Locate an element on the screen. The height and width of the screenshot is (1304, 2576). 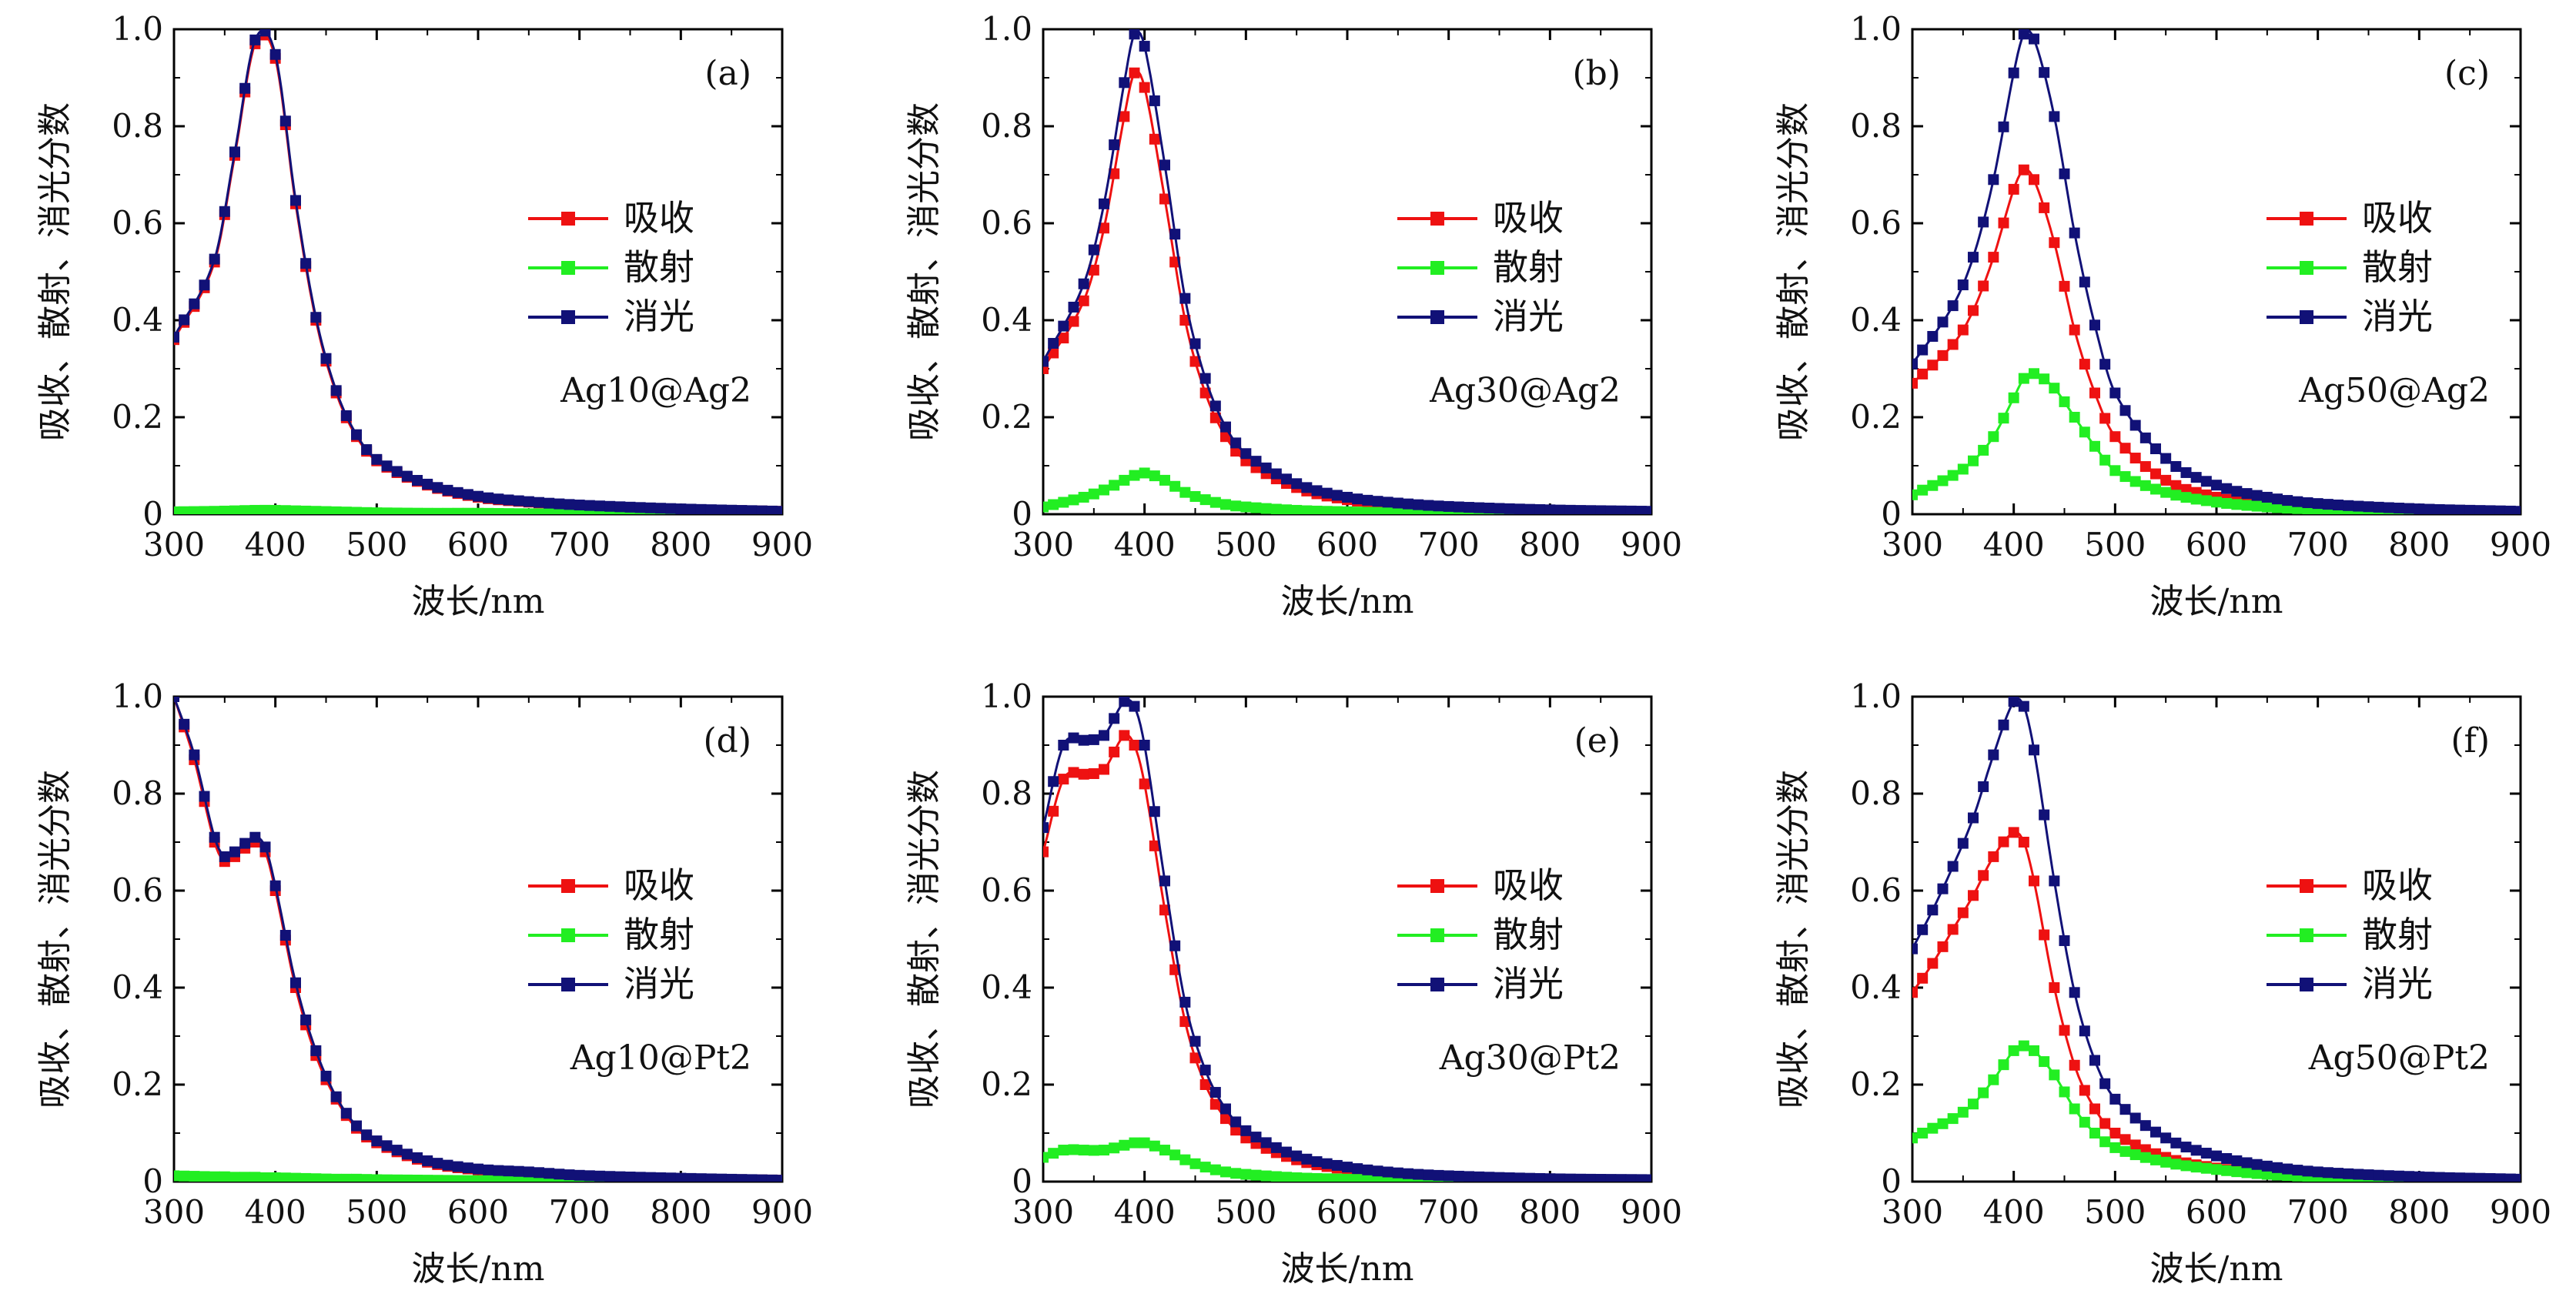
x-tick-label: 800 is located at coordinates (681, 1212).